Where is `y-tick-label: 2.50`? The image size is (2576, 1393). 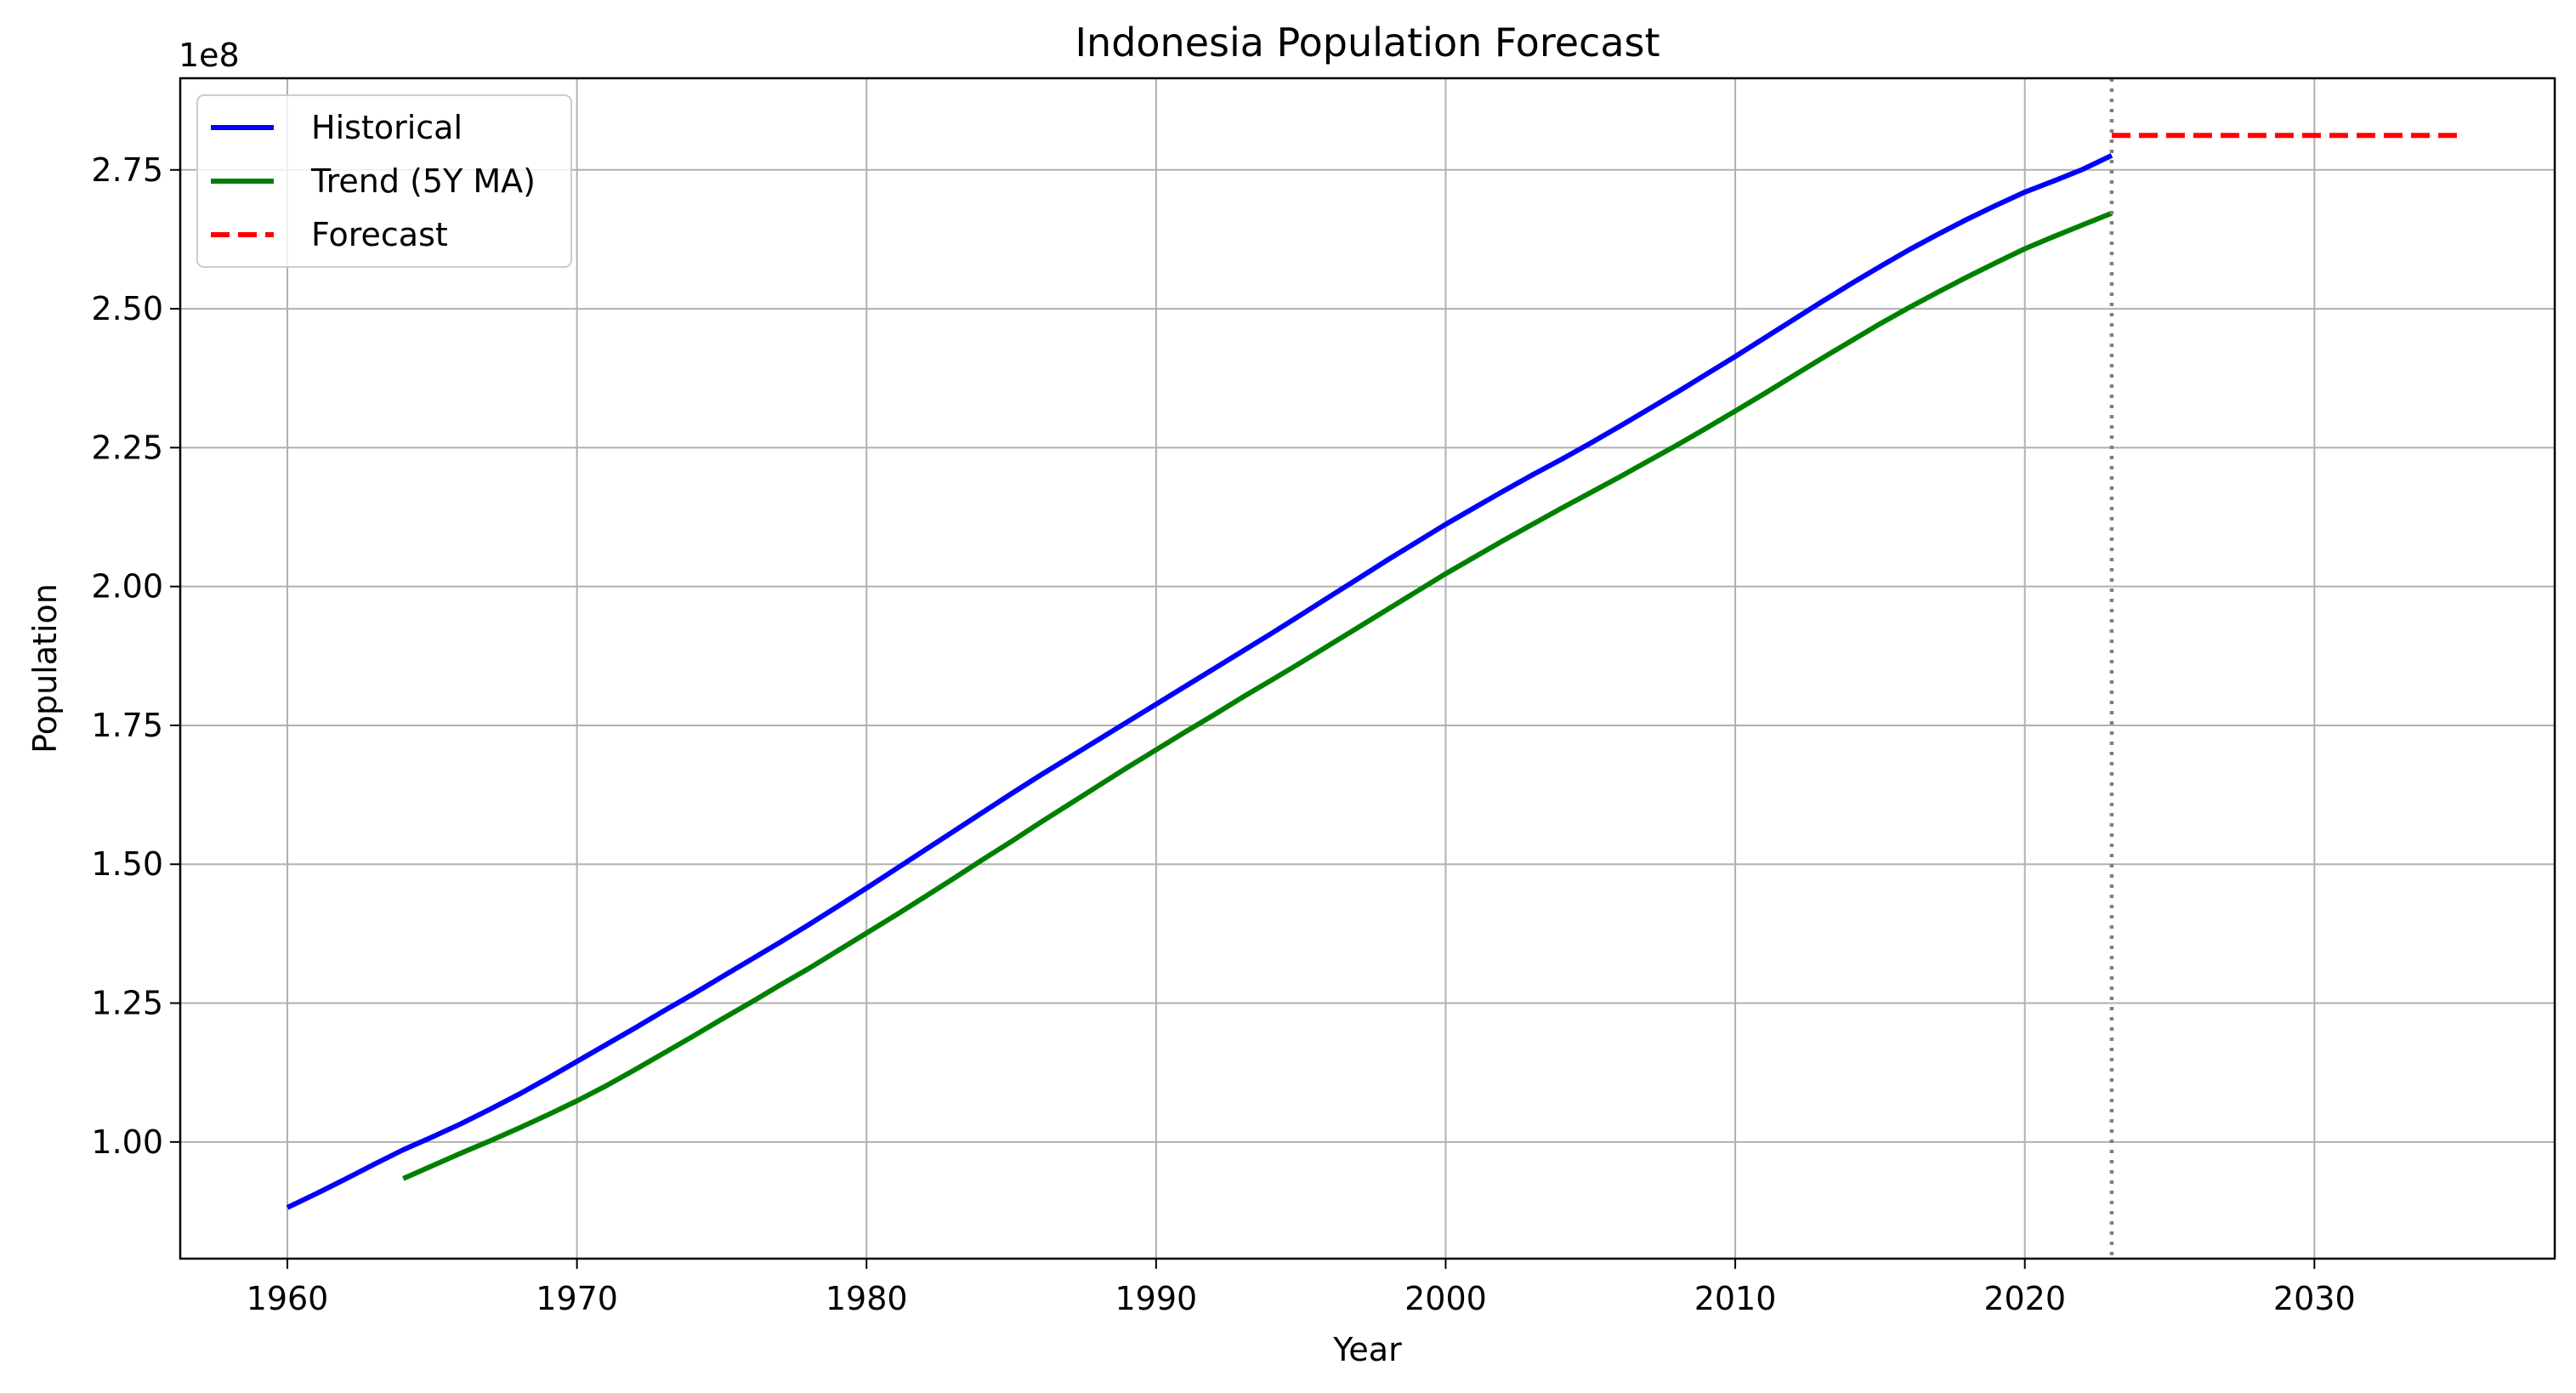
y-tick-label: 2.50 is located at coordinates (127, 308).